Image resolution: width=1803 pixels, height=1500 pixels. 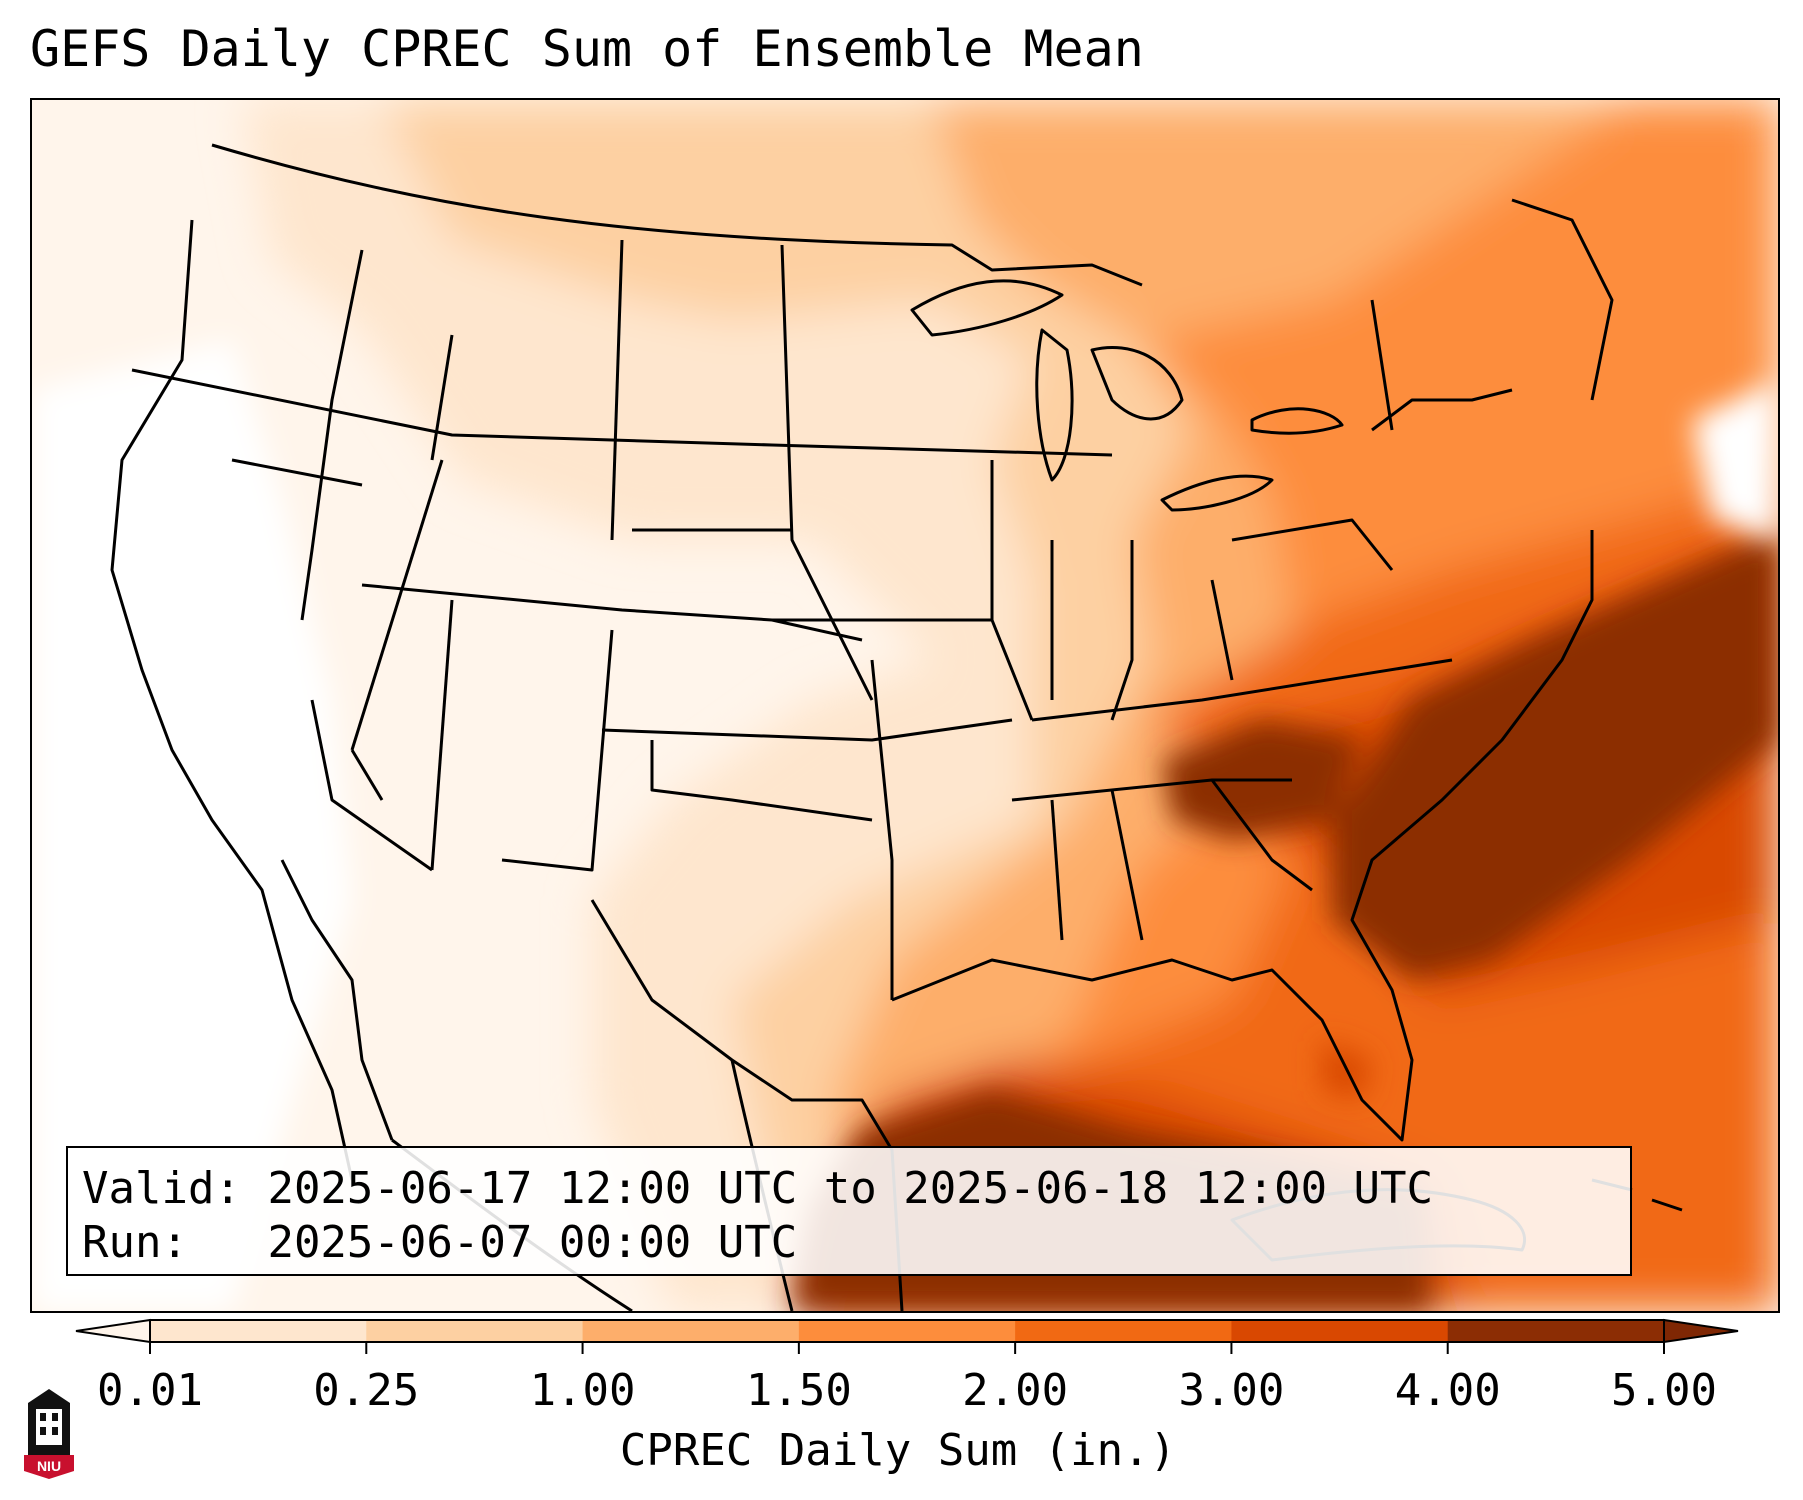 What do you see at coordinates (849, 1243) in the screenshot?
I see `run-line: Run: 2025-06-07 00:00 UTC` at bounding box center [849, 1243].